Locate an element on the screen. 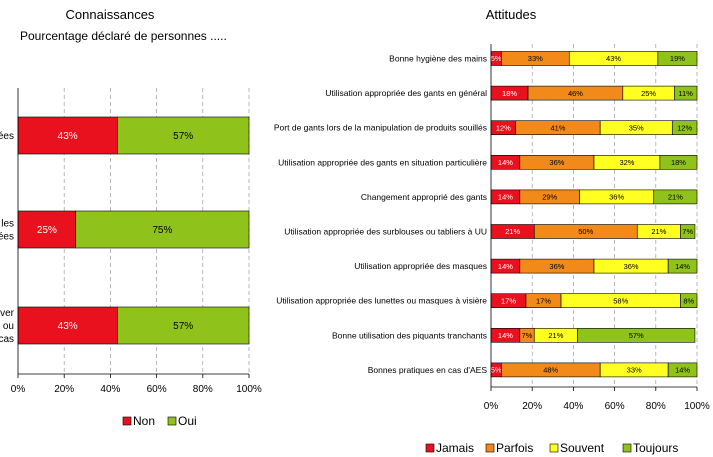 The height and width of the screenshot is (457, 713). left-category-label: cas is located at coordinates (7, 339).